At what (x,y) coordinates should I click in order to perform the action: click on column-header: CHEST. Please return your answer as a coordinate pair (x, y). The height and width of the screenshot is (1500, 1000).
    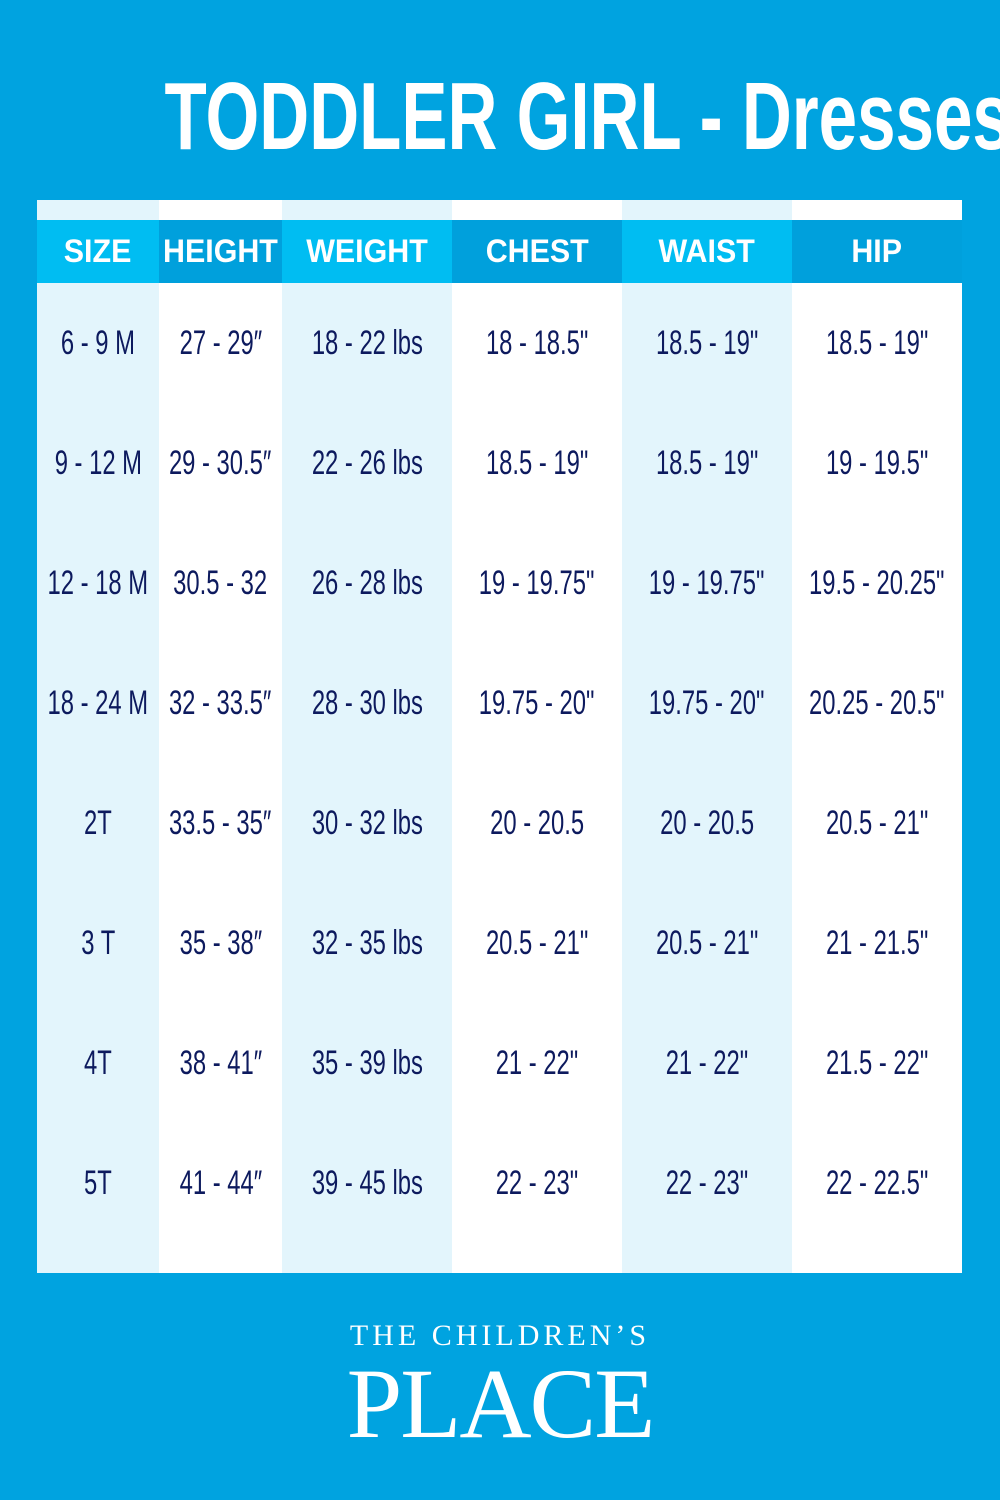
    Looking at the image, I should click on (537, 251).